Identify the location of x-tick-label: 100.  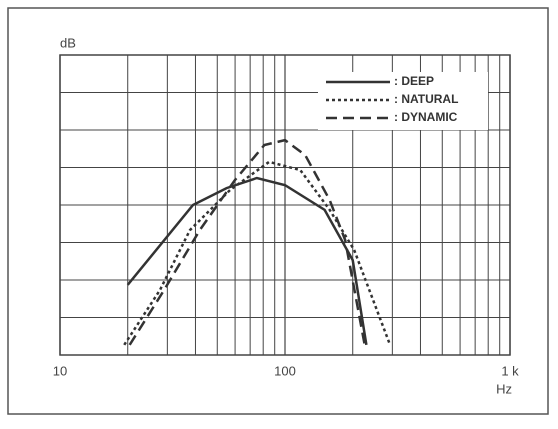
(285, 370).